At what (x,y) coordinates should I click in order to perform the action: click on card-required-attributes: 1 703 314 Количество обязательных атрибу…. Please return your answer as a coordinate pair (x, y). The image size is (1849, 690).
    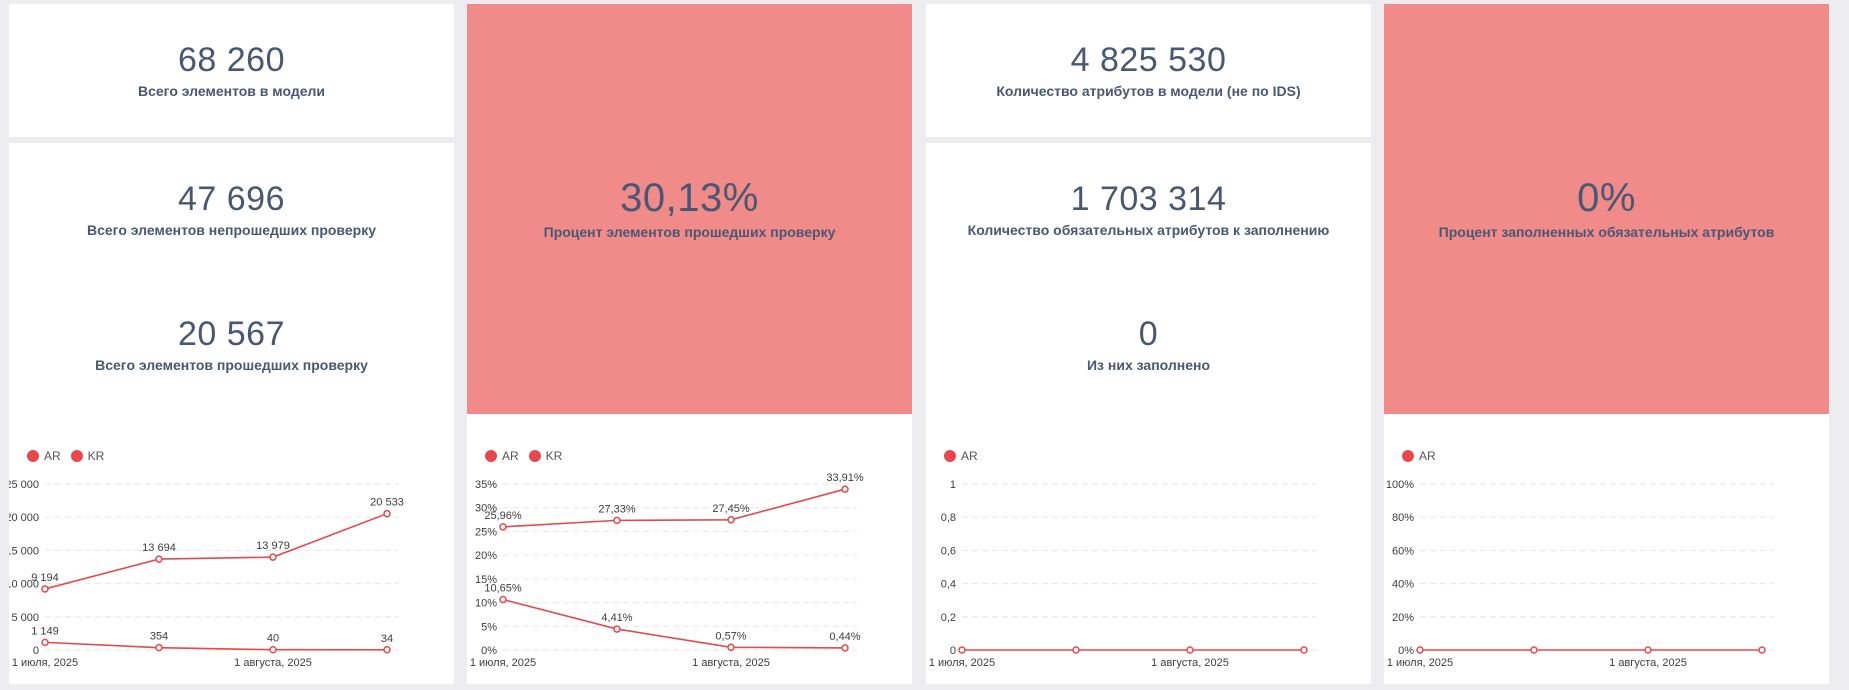
    Looking at the image, I should click on (1148, 209).